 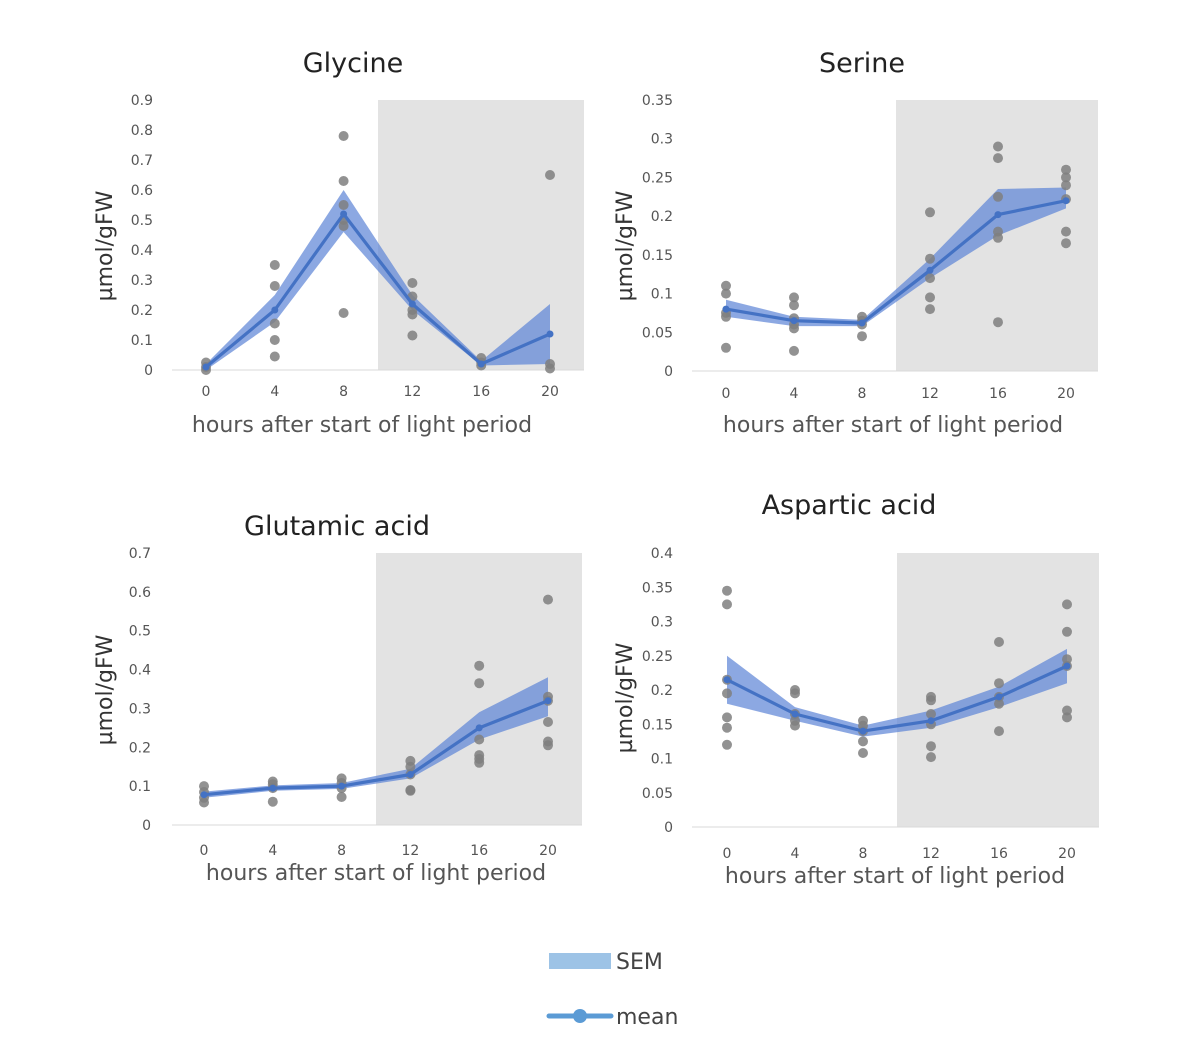 I want to click on x-tick-label: 4, so click(x=795, y=854).